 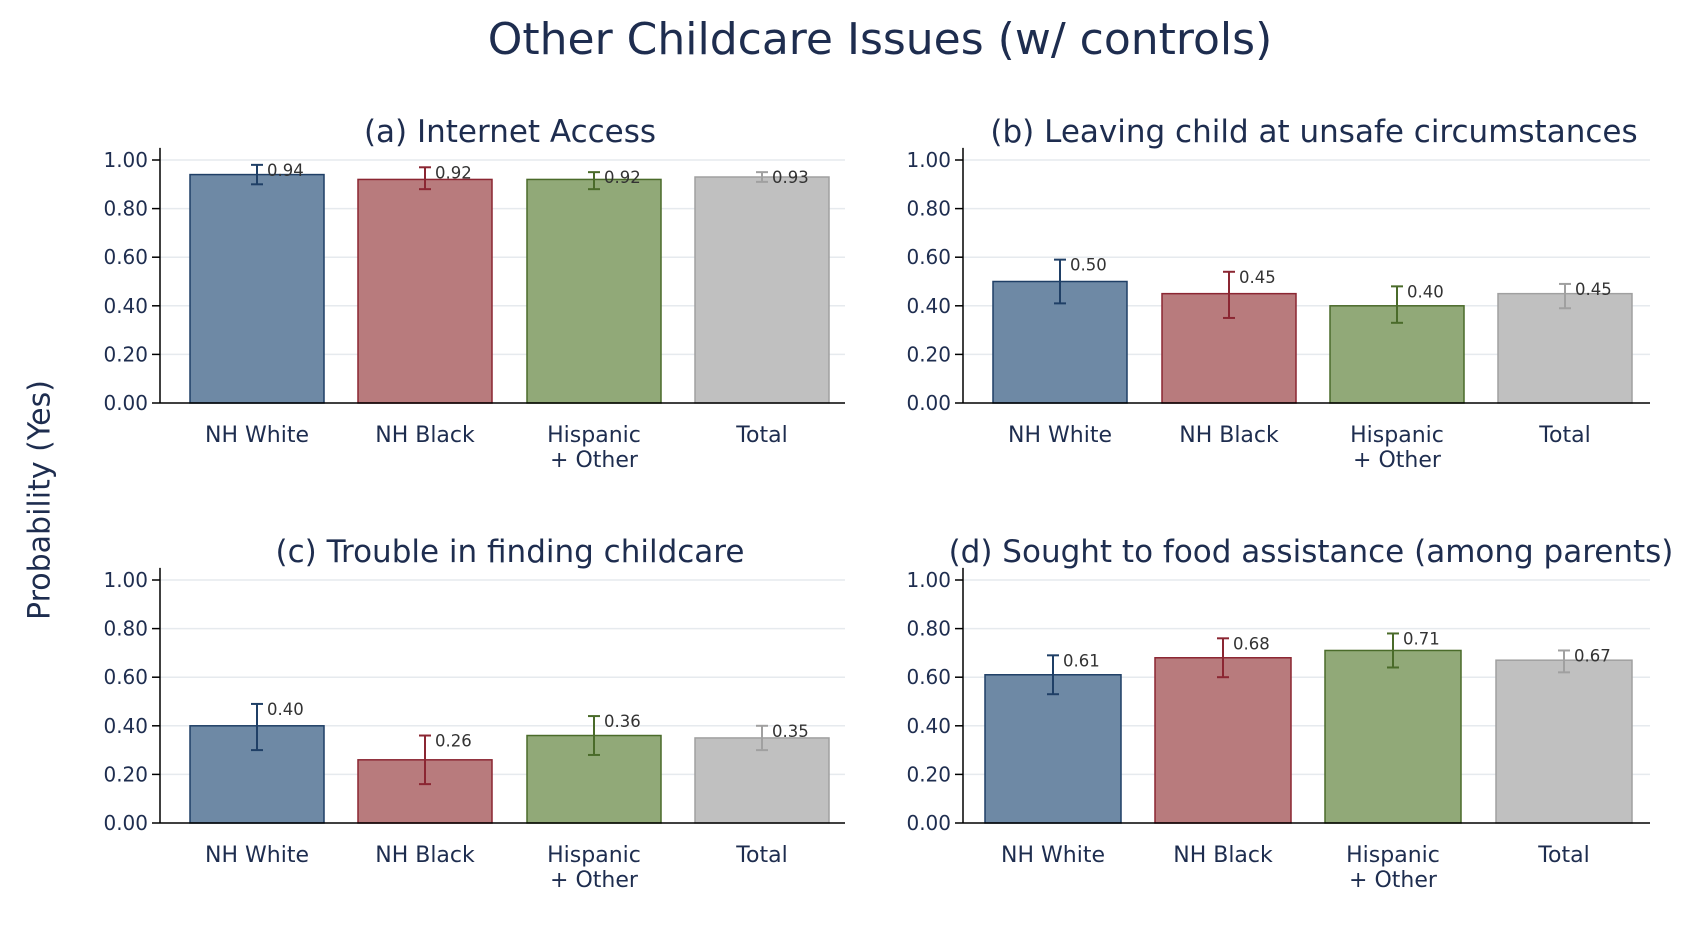 I want to click on value-label: 0.71, so click(x=1421, y=638).